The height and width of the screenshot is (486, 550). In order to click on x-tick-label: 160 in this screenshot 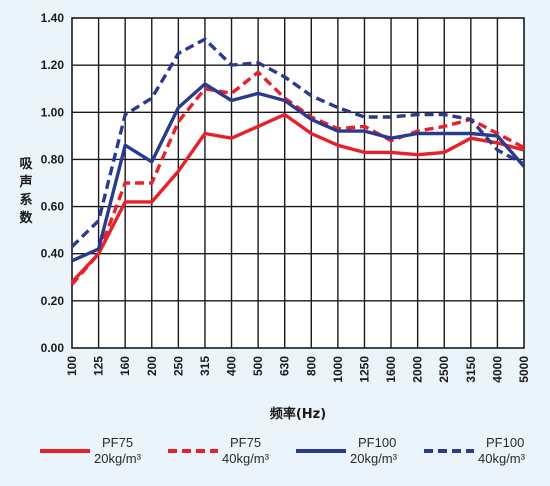, I will do `click(125, 366)`.